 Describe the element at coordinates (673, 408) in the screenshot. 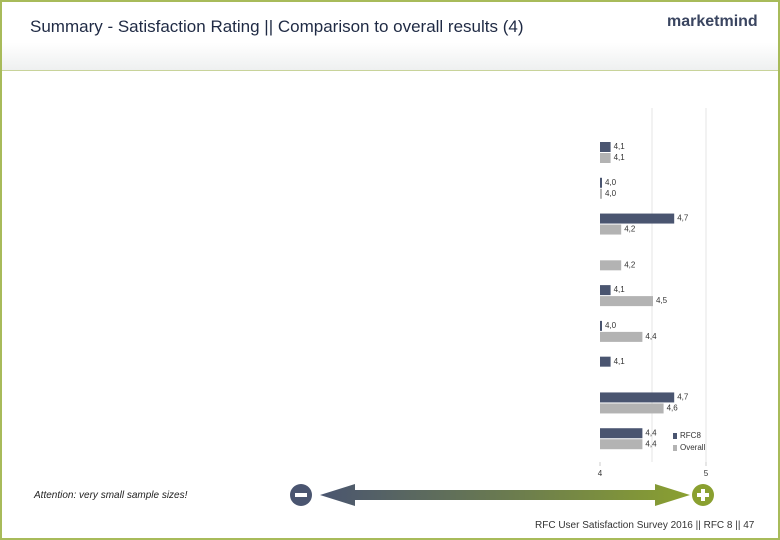

I see `value-label: 4,6` at that location.